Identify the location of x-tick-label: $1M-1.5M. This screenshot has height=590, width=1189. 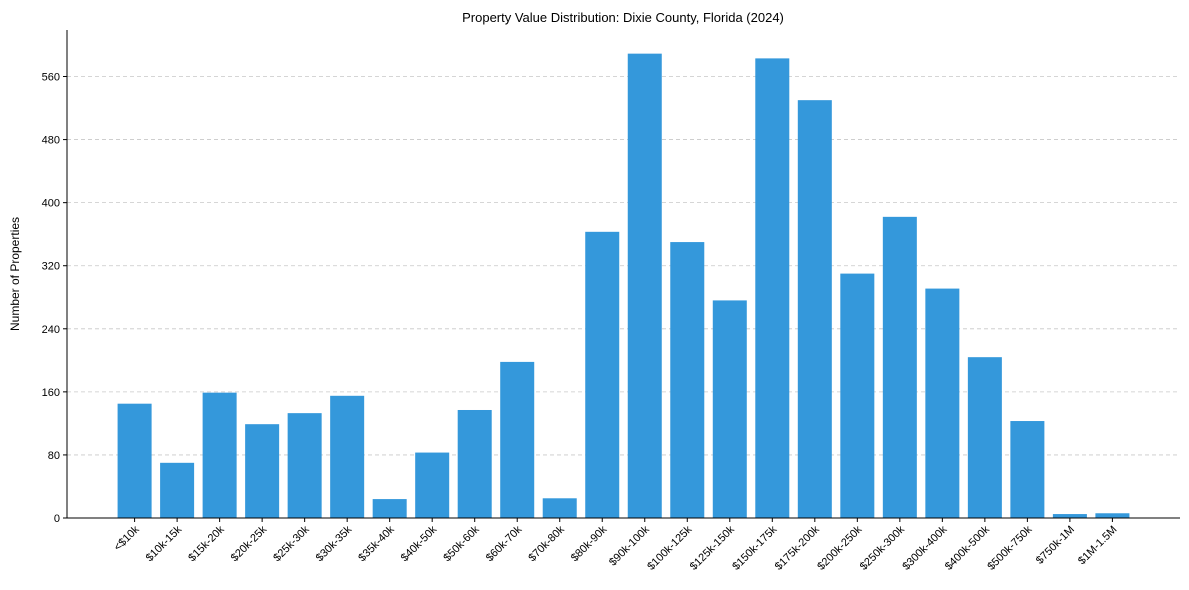
(1098, 546).